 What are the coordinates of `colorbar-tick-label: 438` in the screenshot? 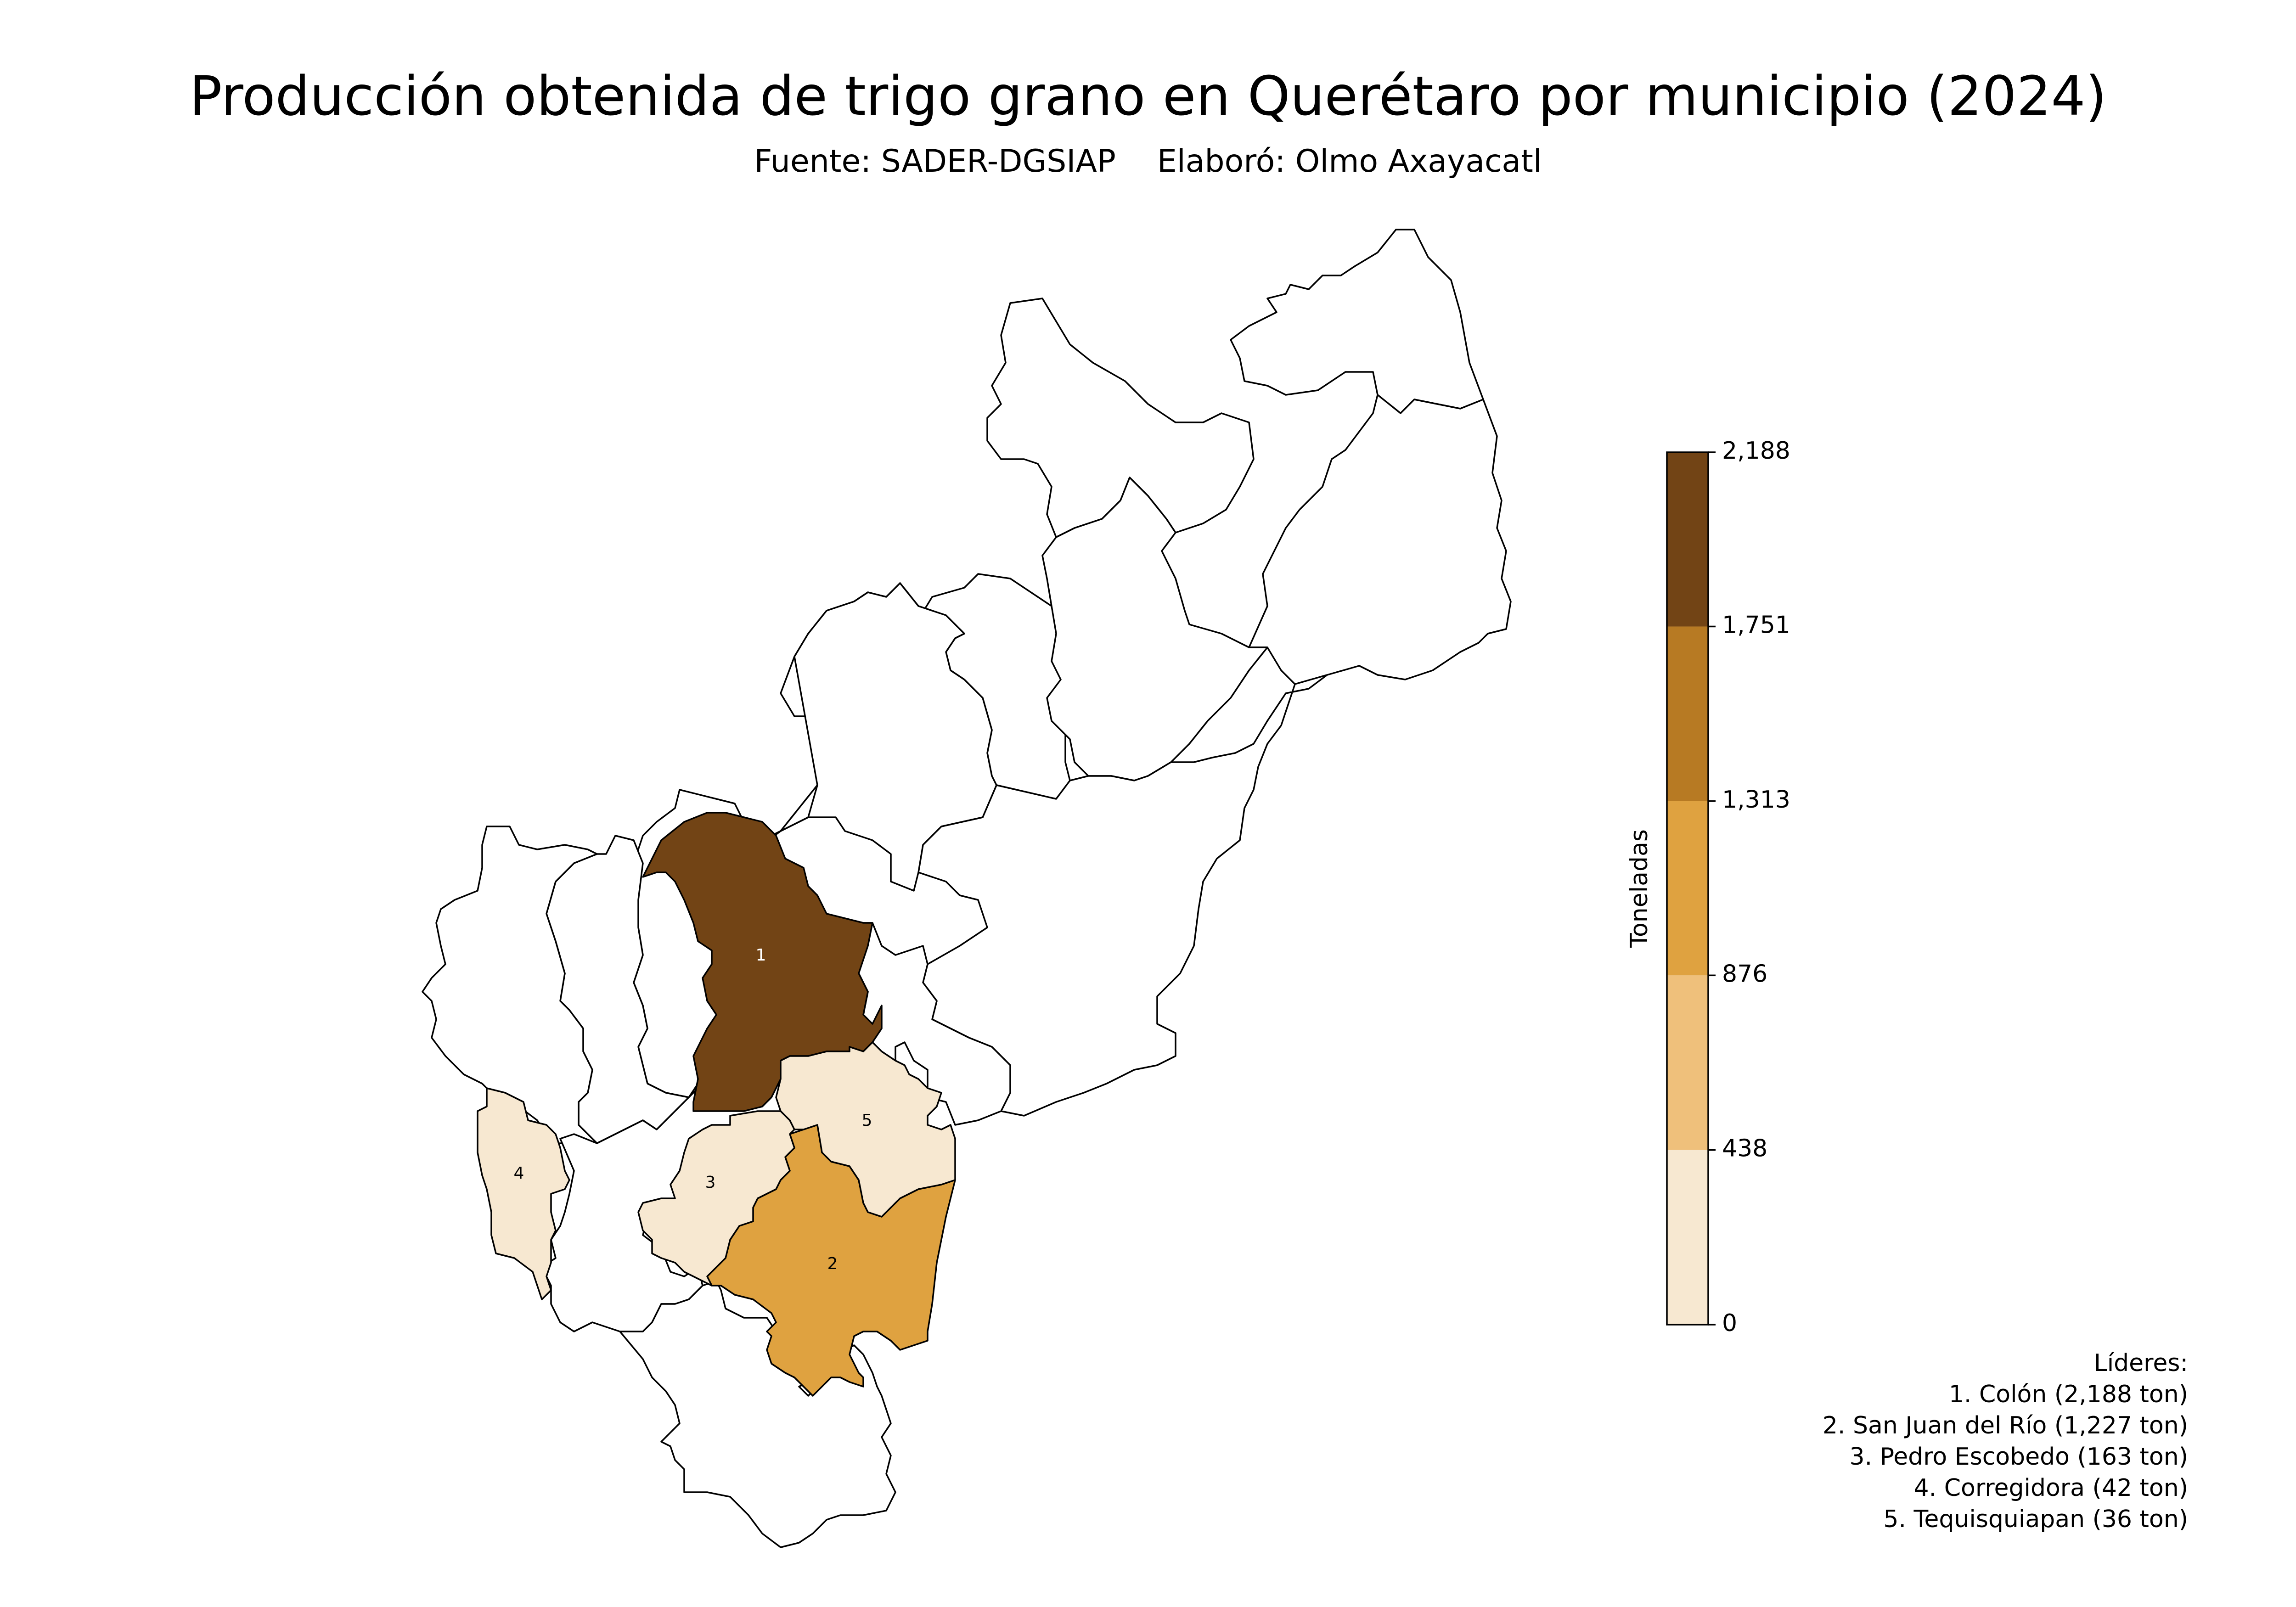 It's located at (1745, 1149).